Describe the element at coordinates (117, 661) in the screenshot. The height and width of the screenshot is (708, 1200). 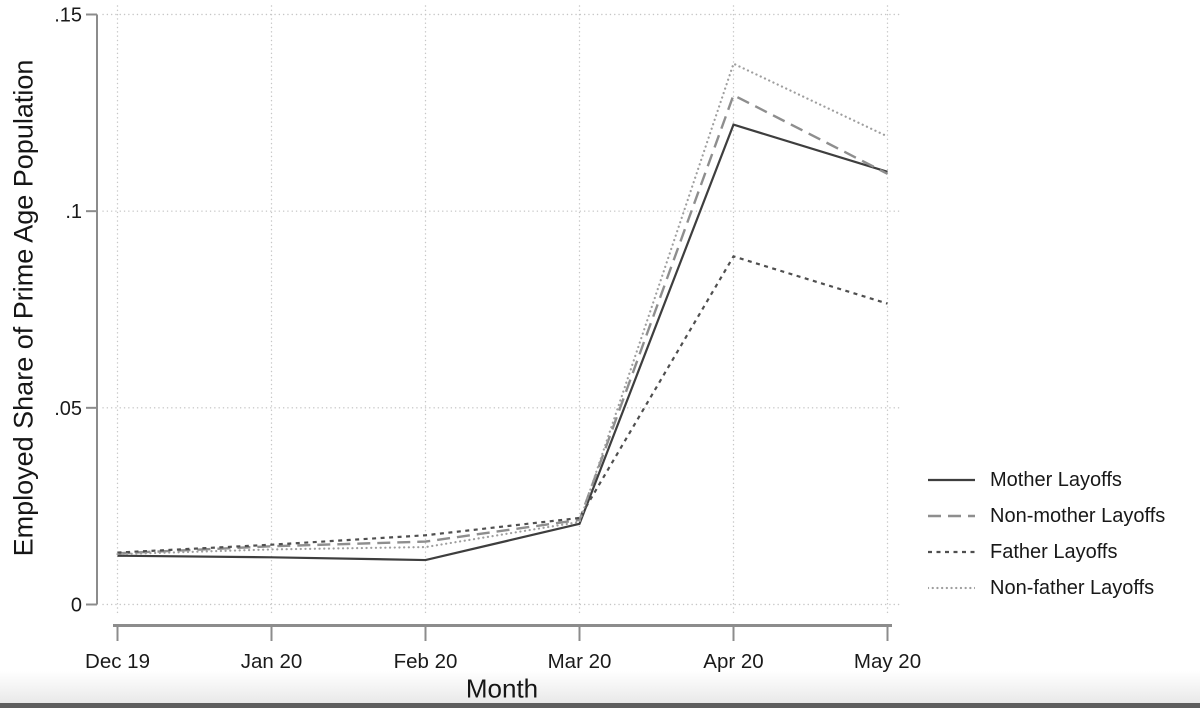
I see `svg-text: Dec 19` at that location.